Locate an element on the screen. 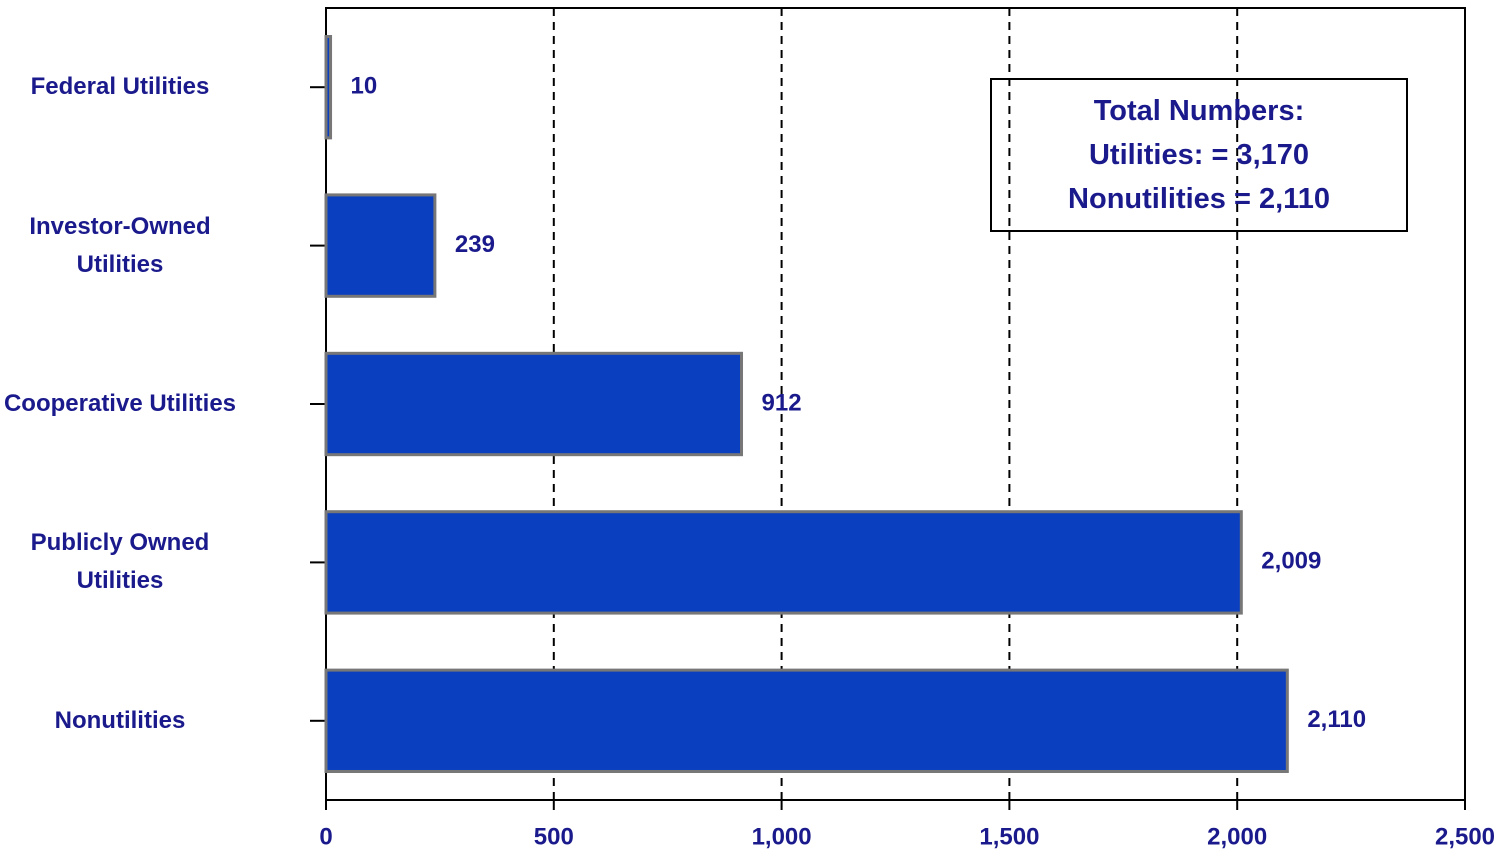  annotation-line: Utilities: = 3,170 is located at coordinates (1199, 155).